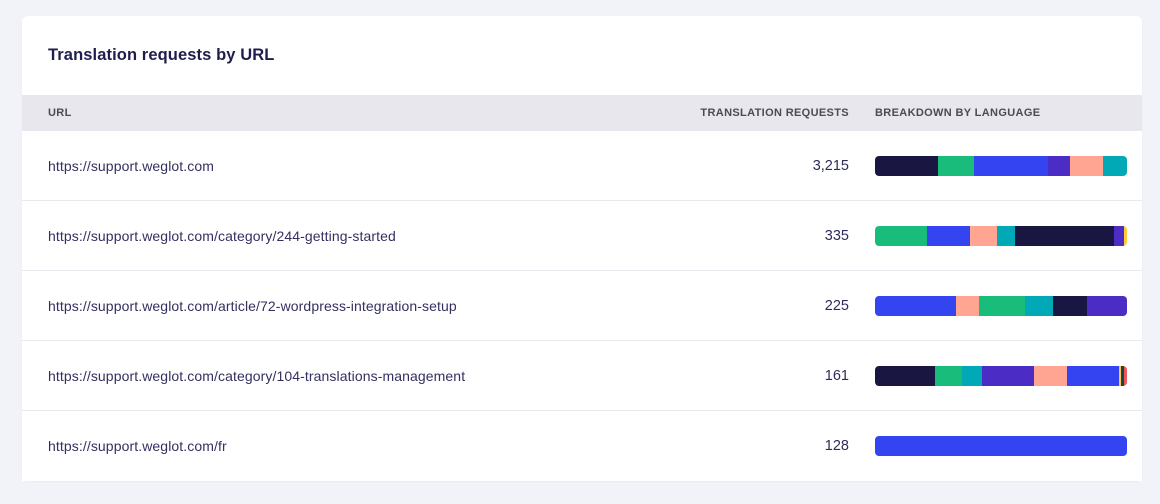  Describe the element at coordinates (1125, 375) in the screenshot. I see `language-segment-red` at that location.